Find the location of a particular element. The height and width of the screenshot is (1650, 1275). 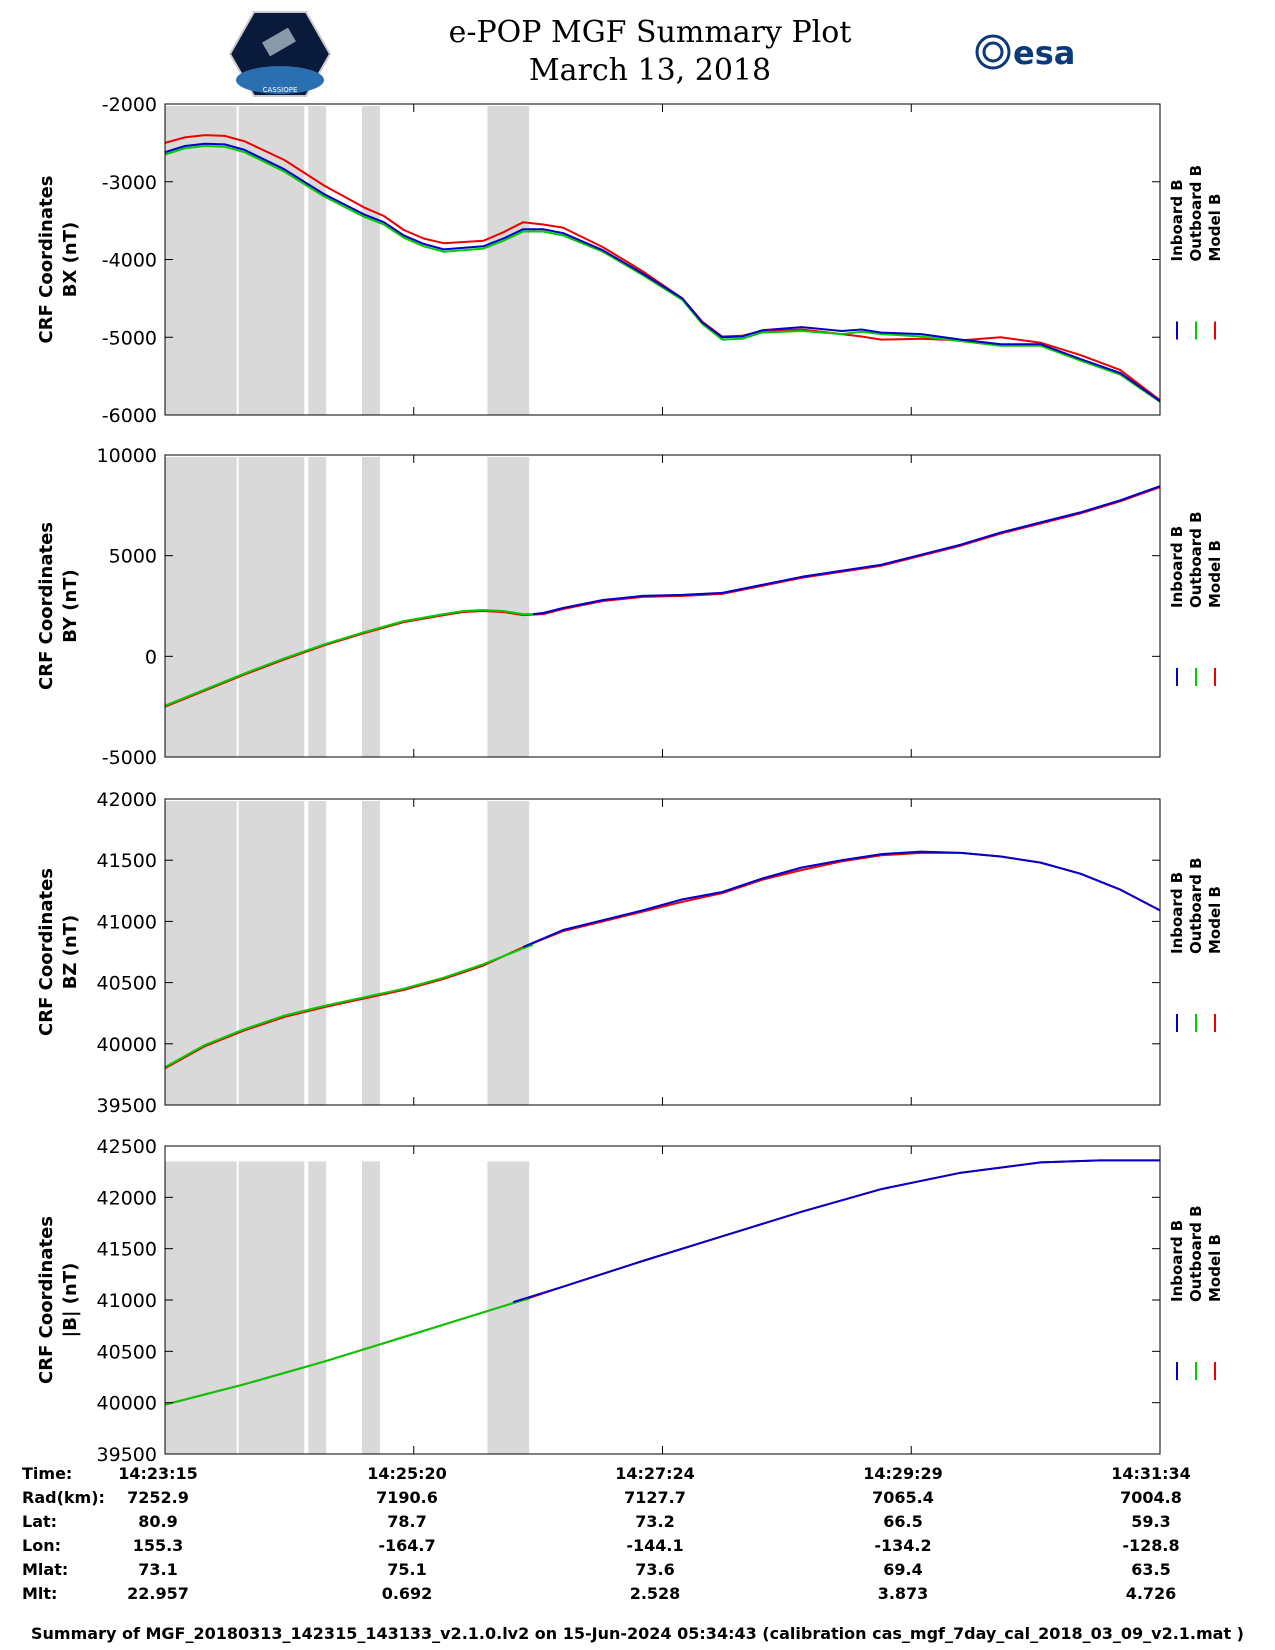

info-rad-1: 7190.6 is located at coordinates (407, 1497).